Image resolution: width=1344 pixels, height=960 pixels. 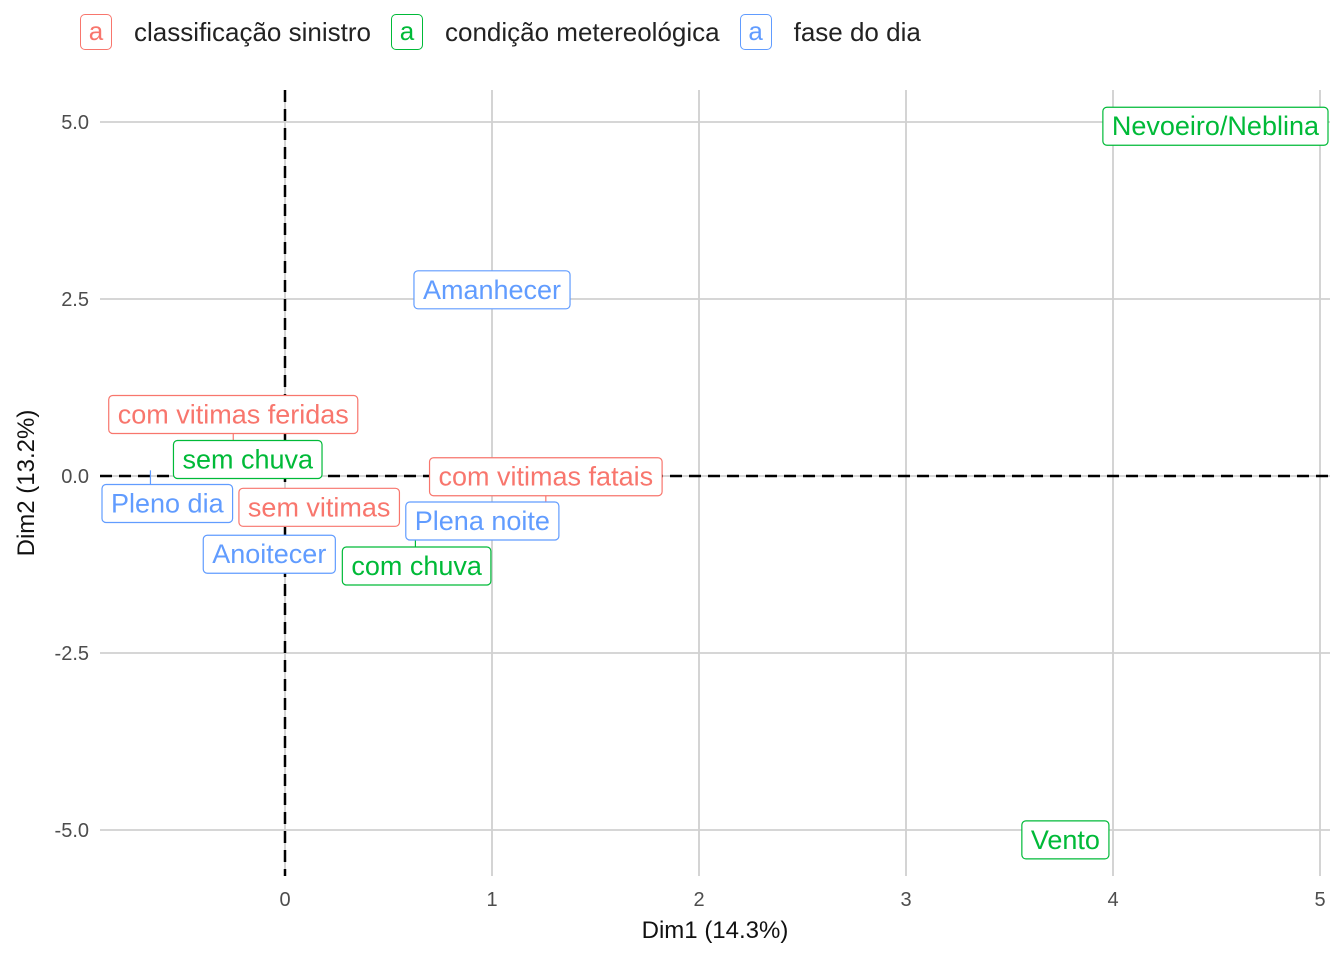 I want to click on point-label: Nevoeiro/Neblina, so click(x=1215, y=126).